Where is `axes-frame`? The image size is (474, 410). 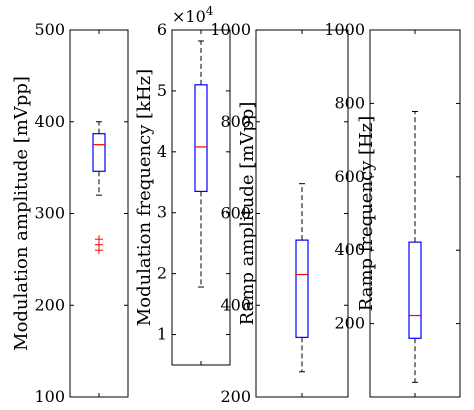 axes-frame is located at coordinates (99, 213).